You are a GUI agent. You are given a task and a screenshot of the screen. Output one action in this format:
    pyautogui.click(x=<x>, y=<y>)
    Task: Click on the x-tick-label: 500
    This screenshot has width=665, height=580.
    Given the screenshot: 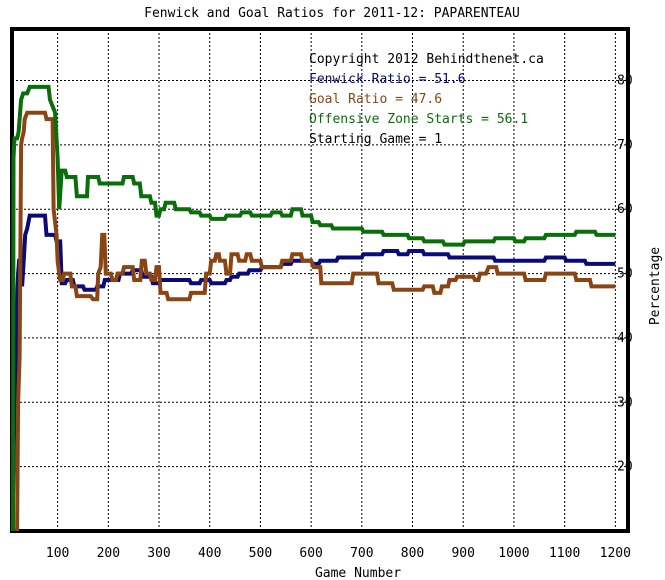 What is the action you would take?
    pyautogui.click(x=260, y=553)
    